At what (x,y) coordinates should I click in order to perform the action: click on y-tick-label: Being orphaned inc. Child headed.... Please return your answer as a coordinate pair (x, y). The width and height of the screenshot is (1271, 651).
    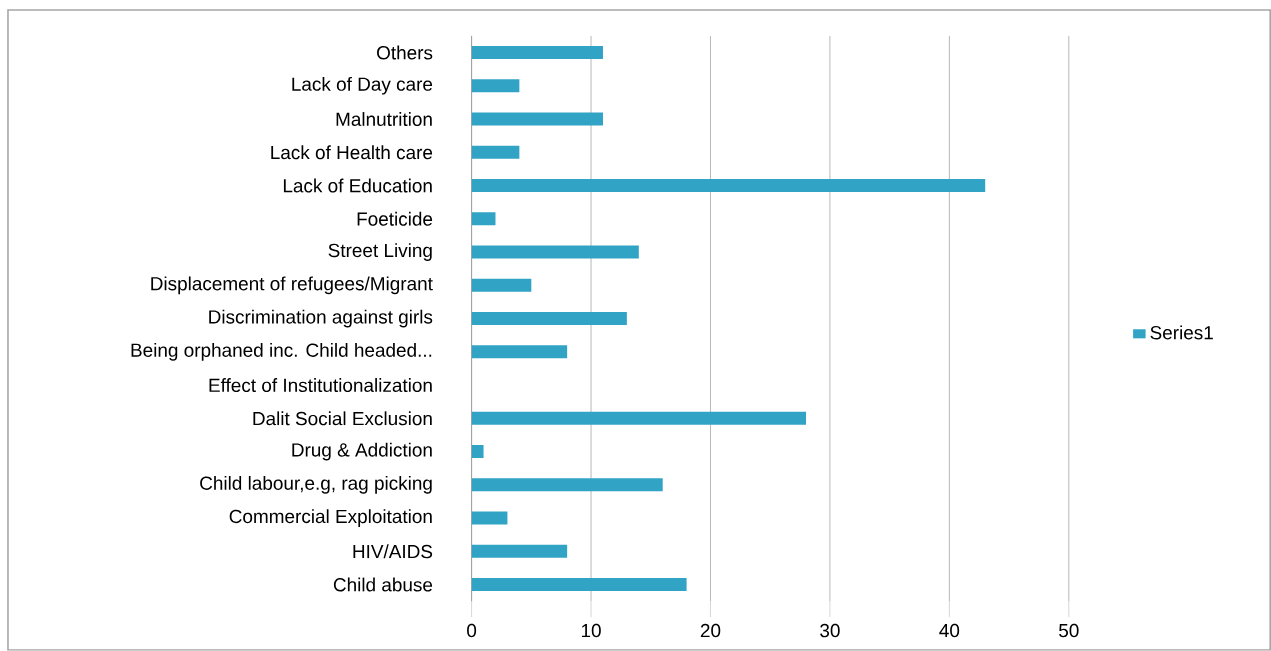
    Looking at the image, I should click on (281, 352).